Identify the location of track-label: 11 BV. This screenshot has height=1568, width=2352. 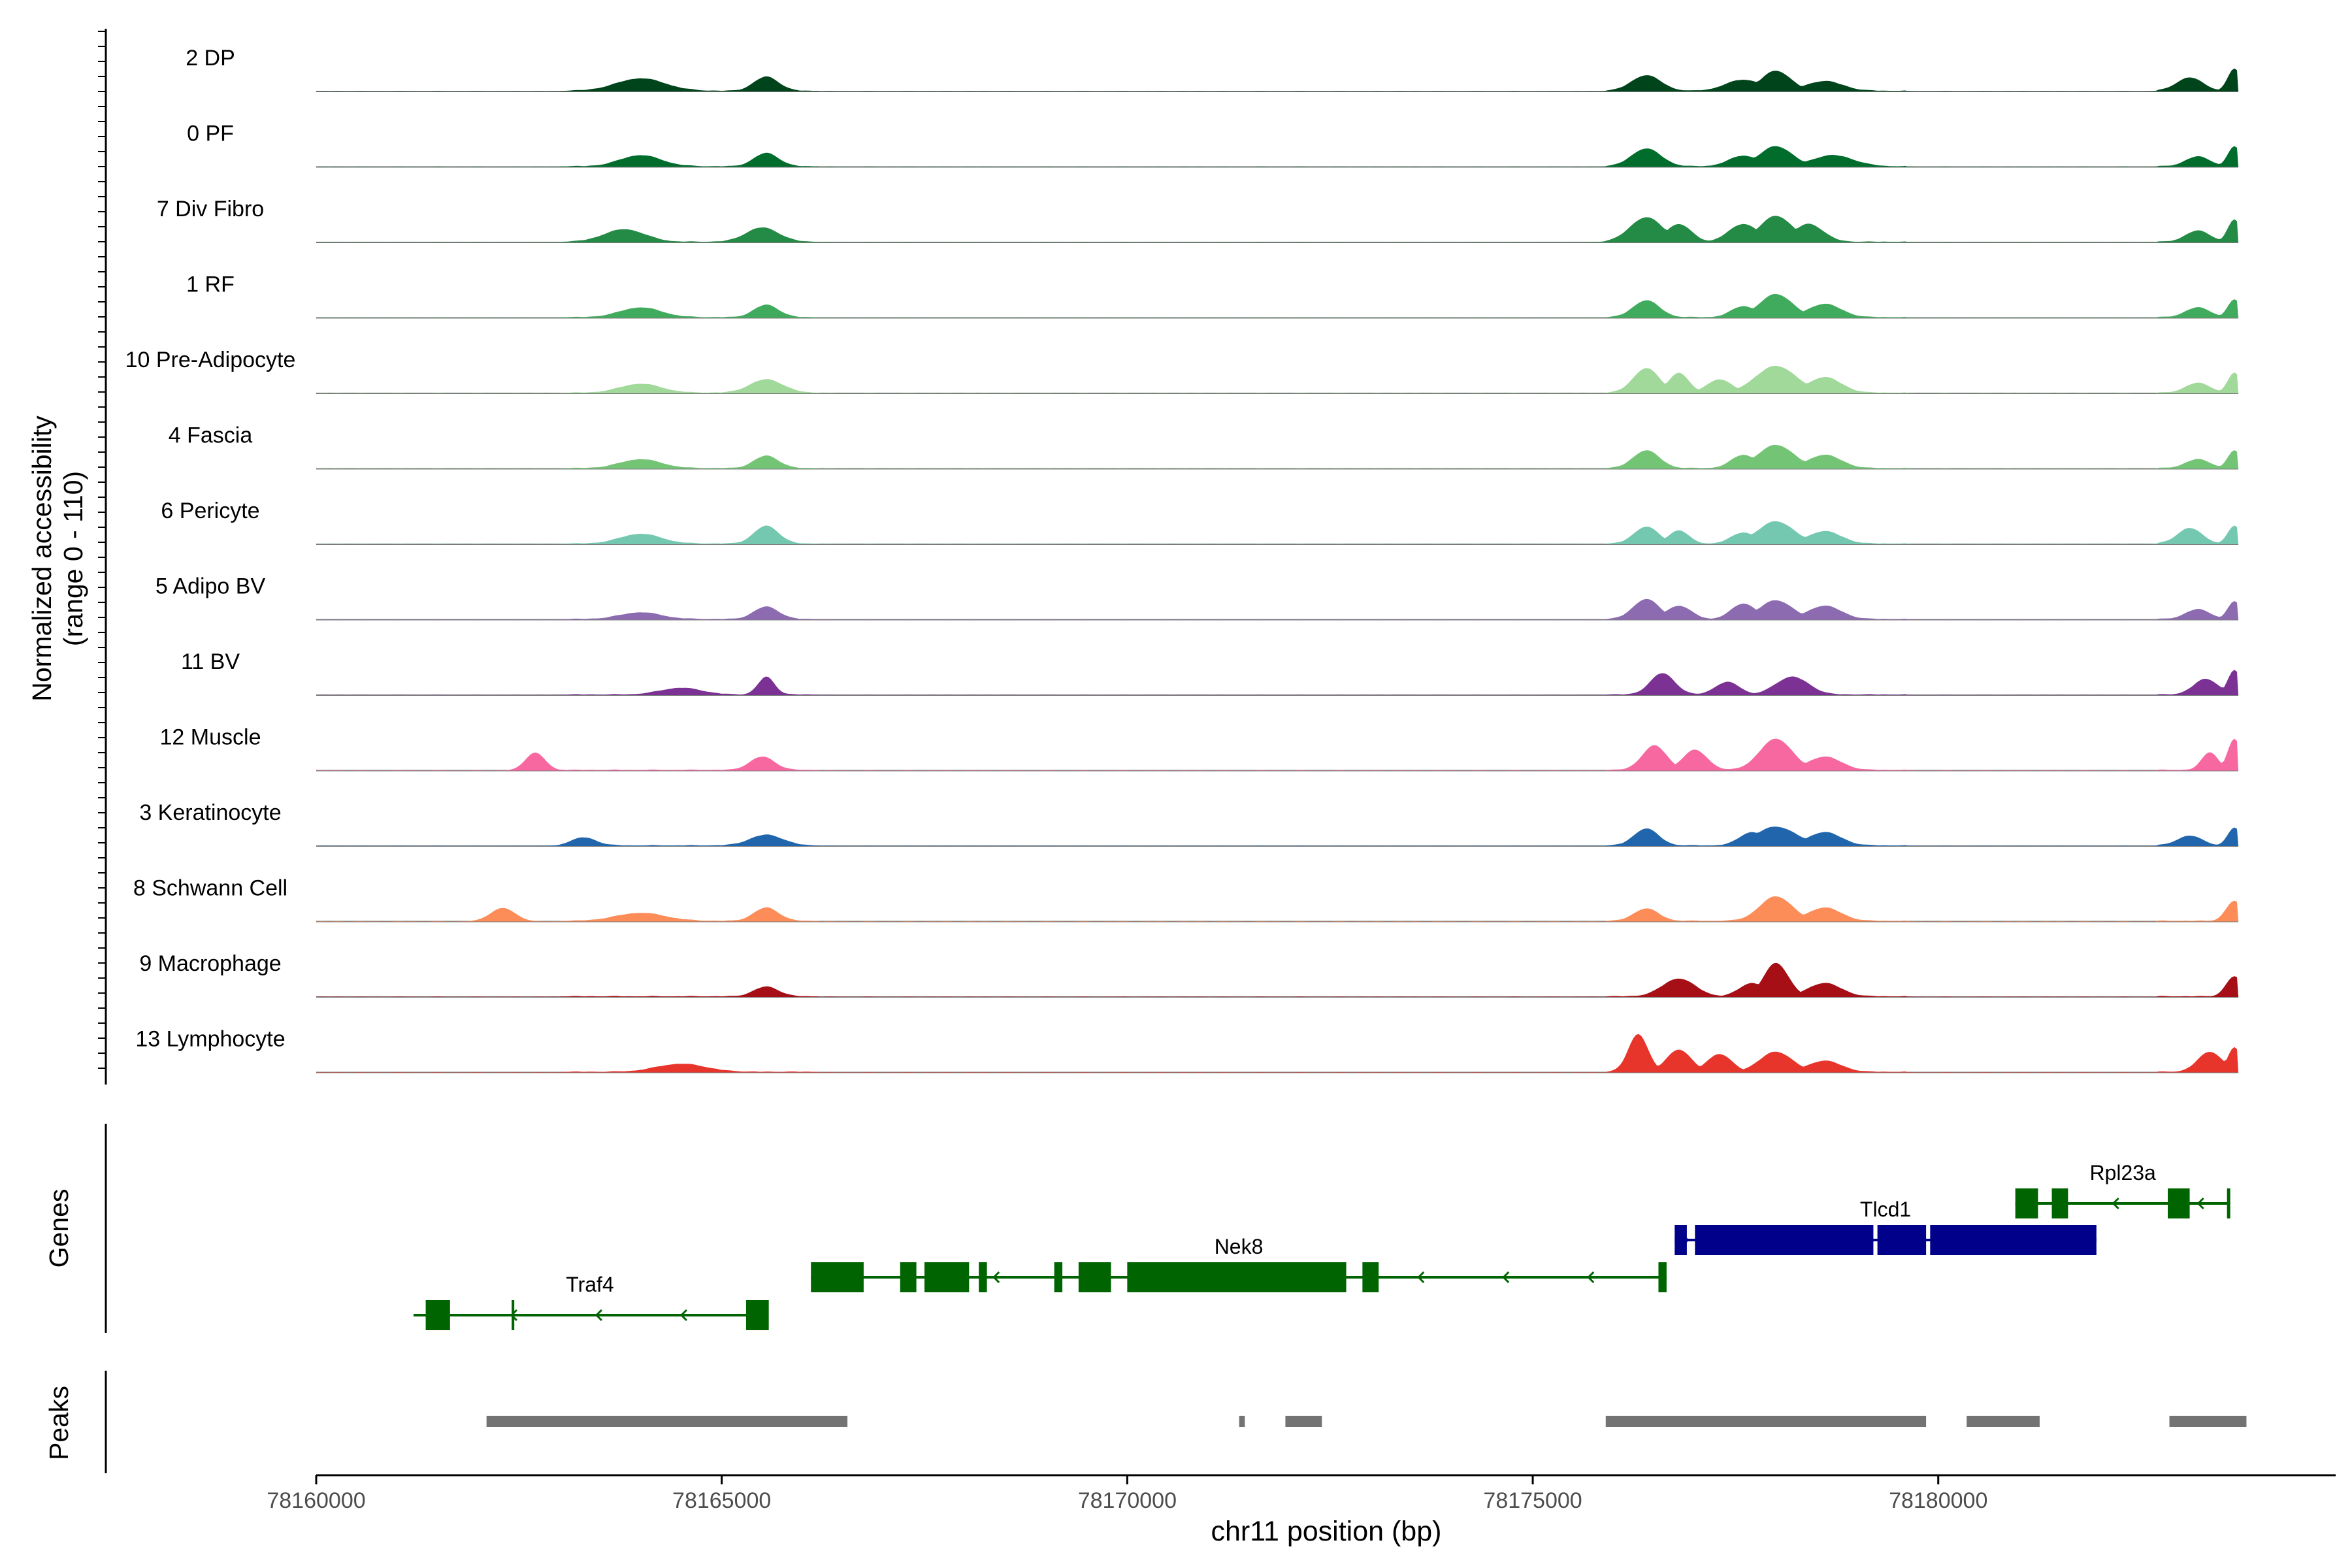
(210, 661).